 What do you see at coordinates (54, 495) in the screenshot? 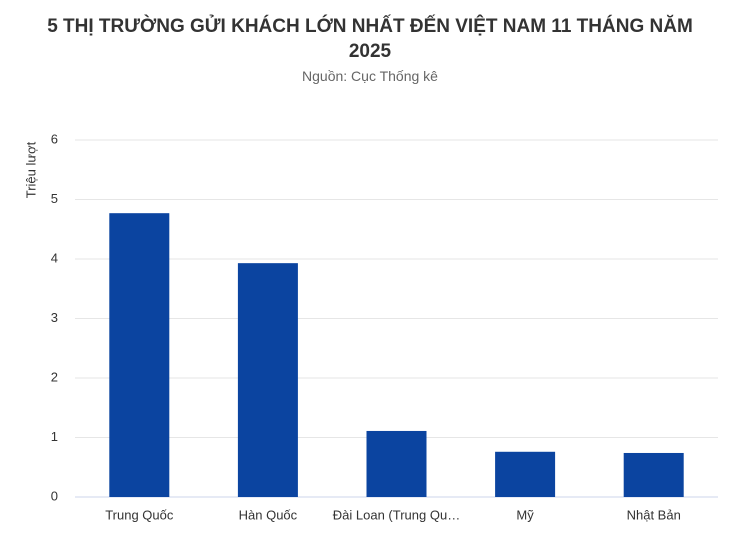
I see `y-tick-label: 0` at bounding box center [54, 495].